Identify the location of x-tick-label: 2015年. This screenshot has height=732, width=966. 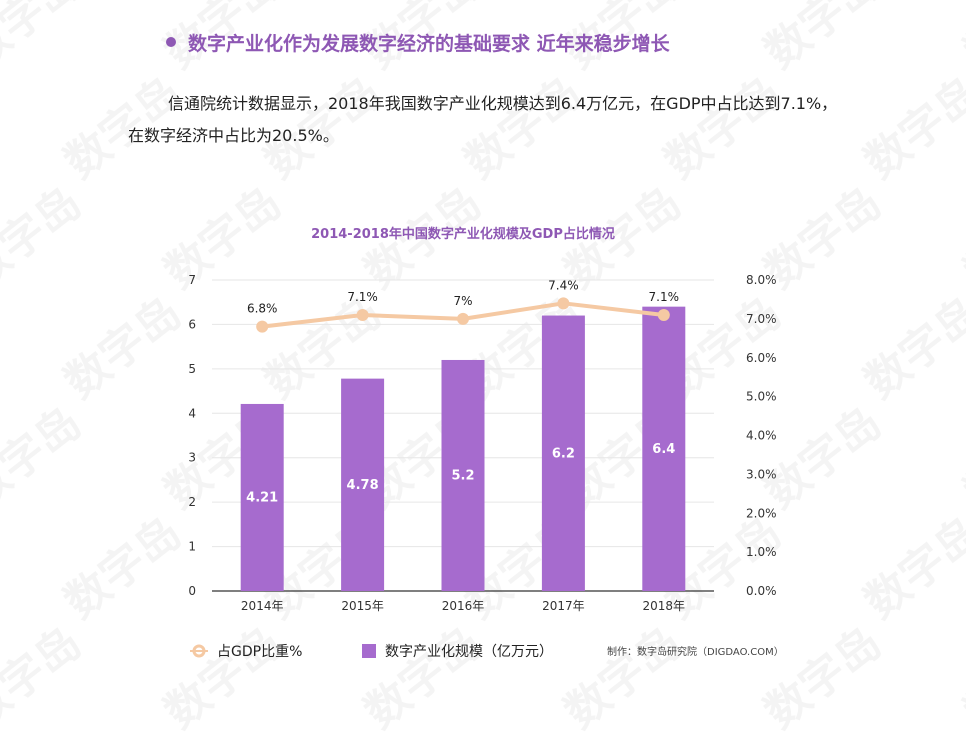
(362, 606).